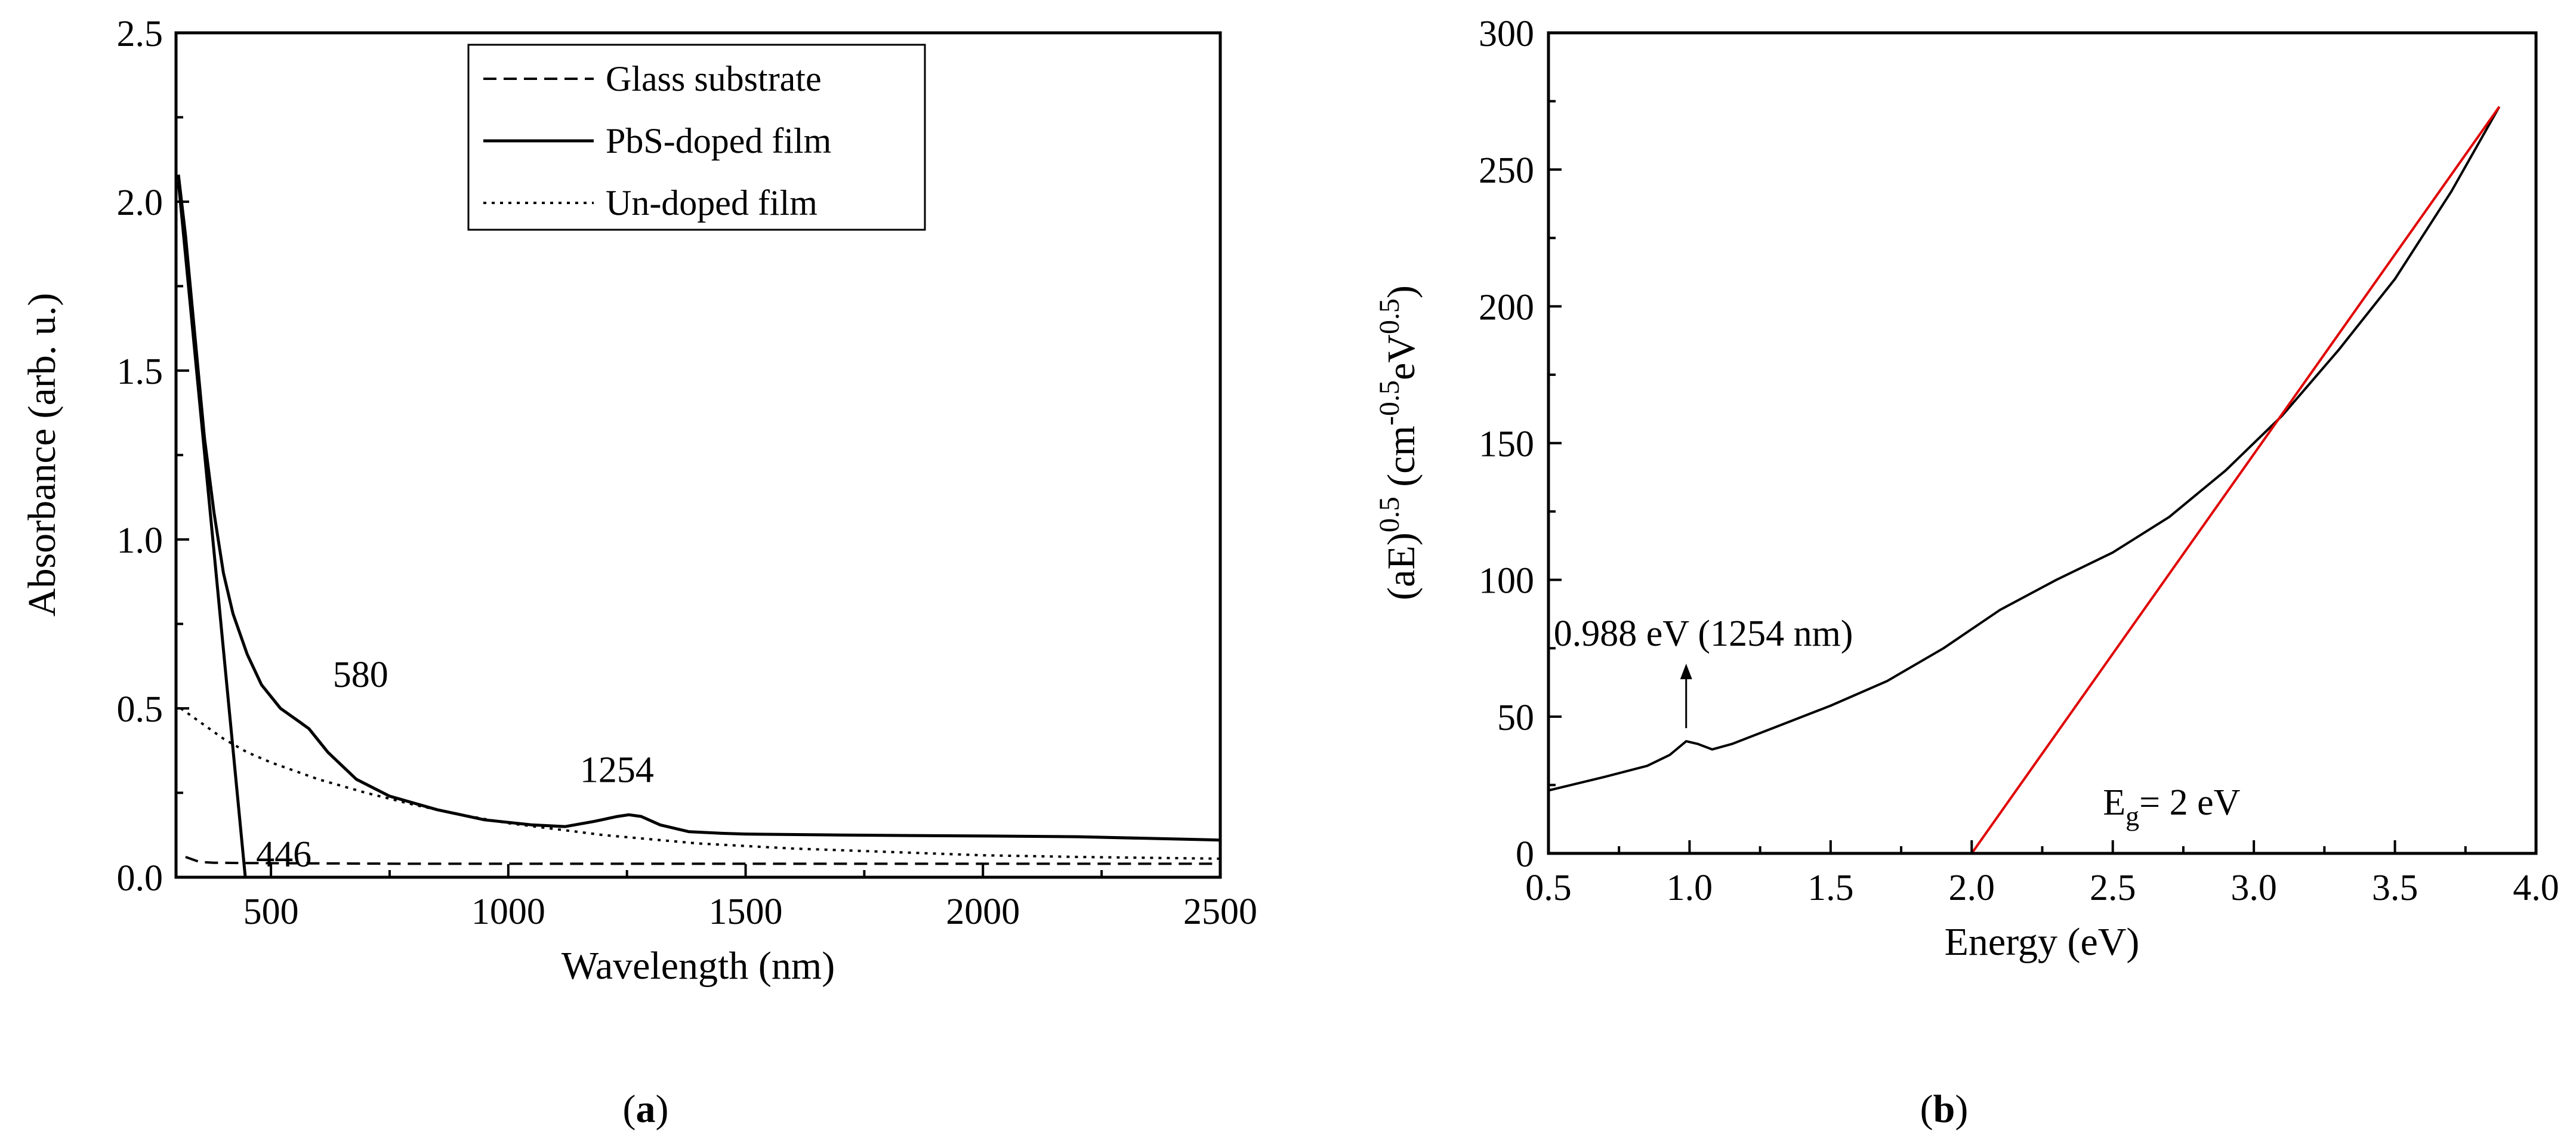 The width and height of the screenshot is (2576, 1144). I want to click on caption-b-letter: b, so click(1944, 1109).